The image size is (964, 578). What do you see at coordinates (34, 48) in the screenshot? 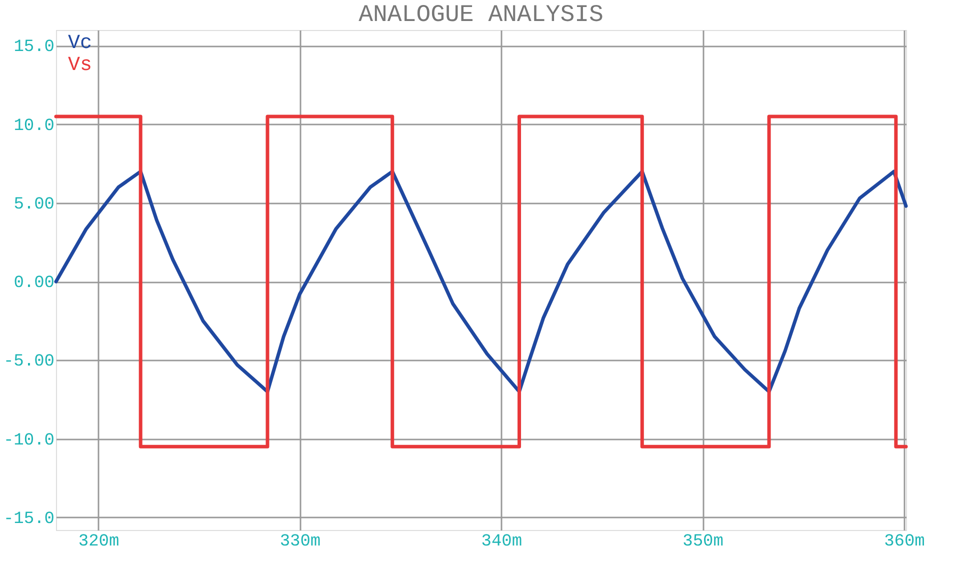
I see `y-tick-label: 15.0` at bounding box center [34, 48].